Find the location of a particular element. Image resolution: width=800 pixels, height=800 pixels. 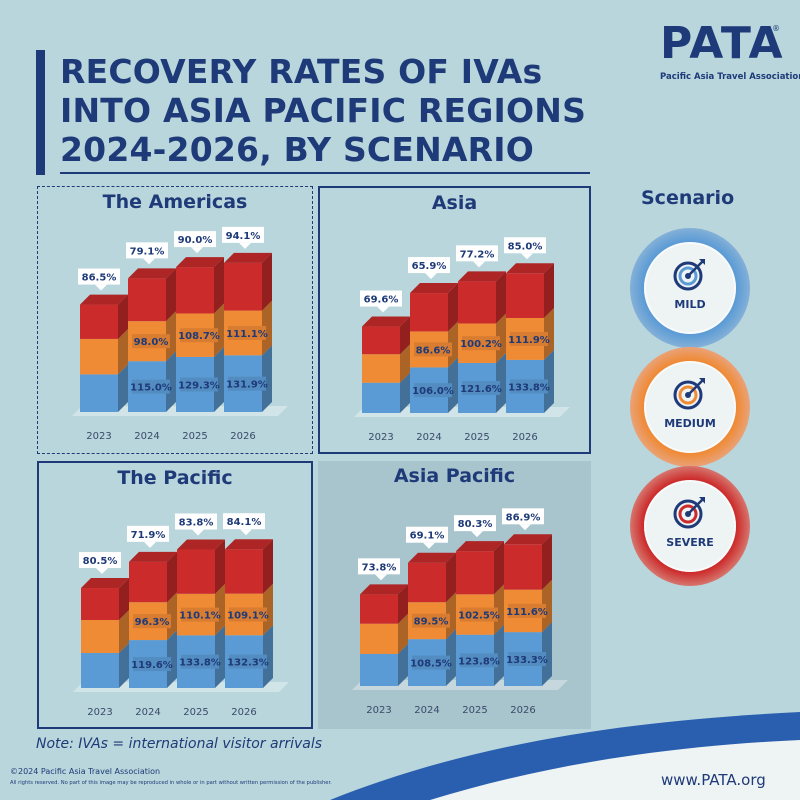

data-label: 69.6% is located at coordinates (381, 300).